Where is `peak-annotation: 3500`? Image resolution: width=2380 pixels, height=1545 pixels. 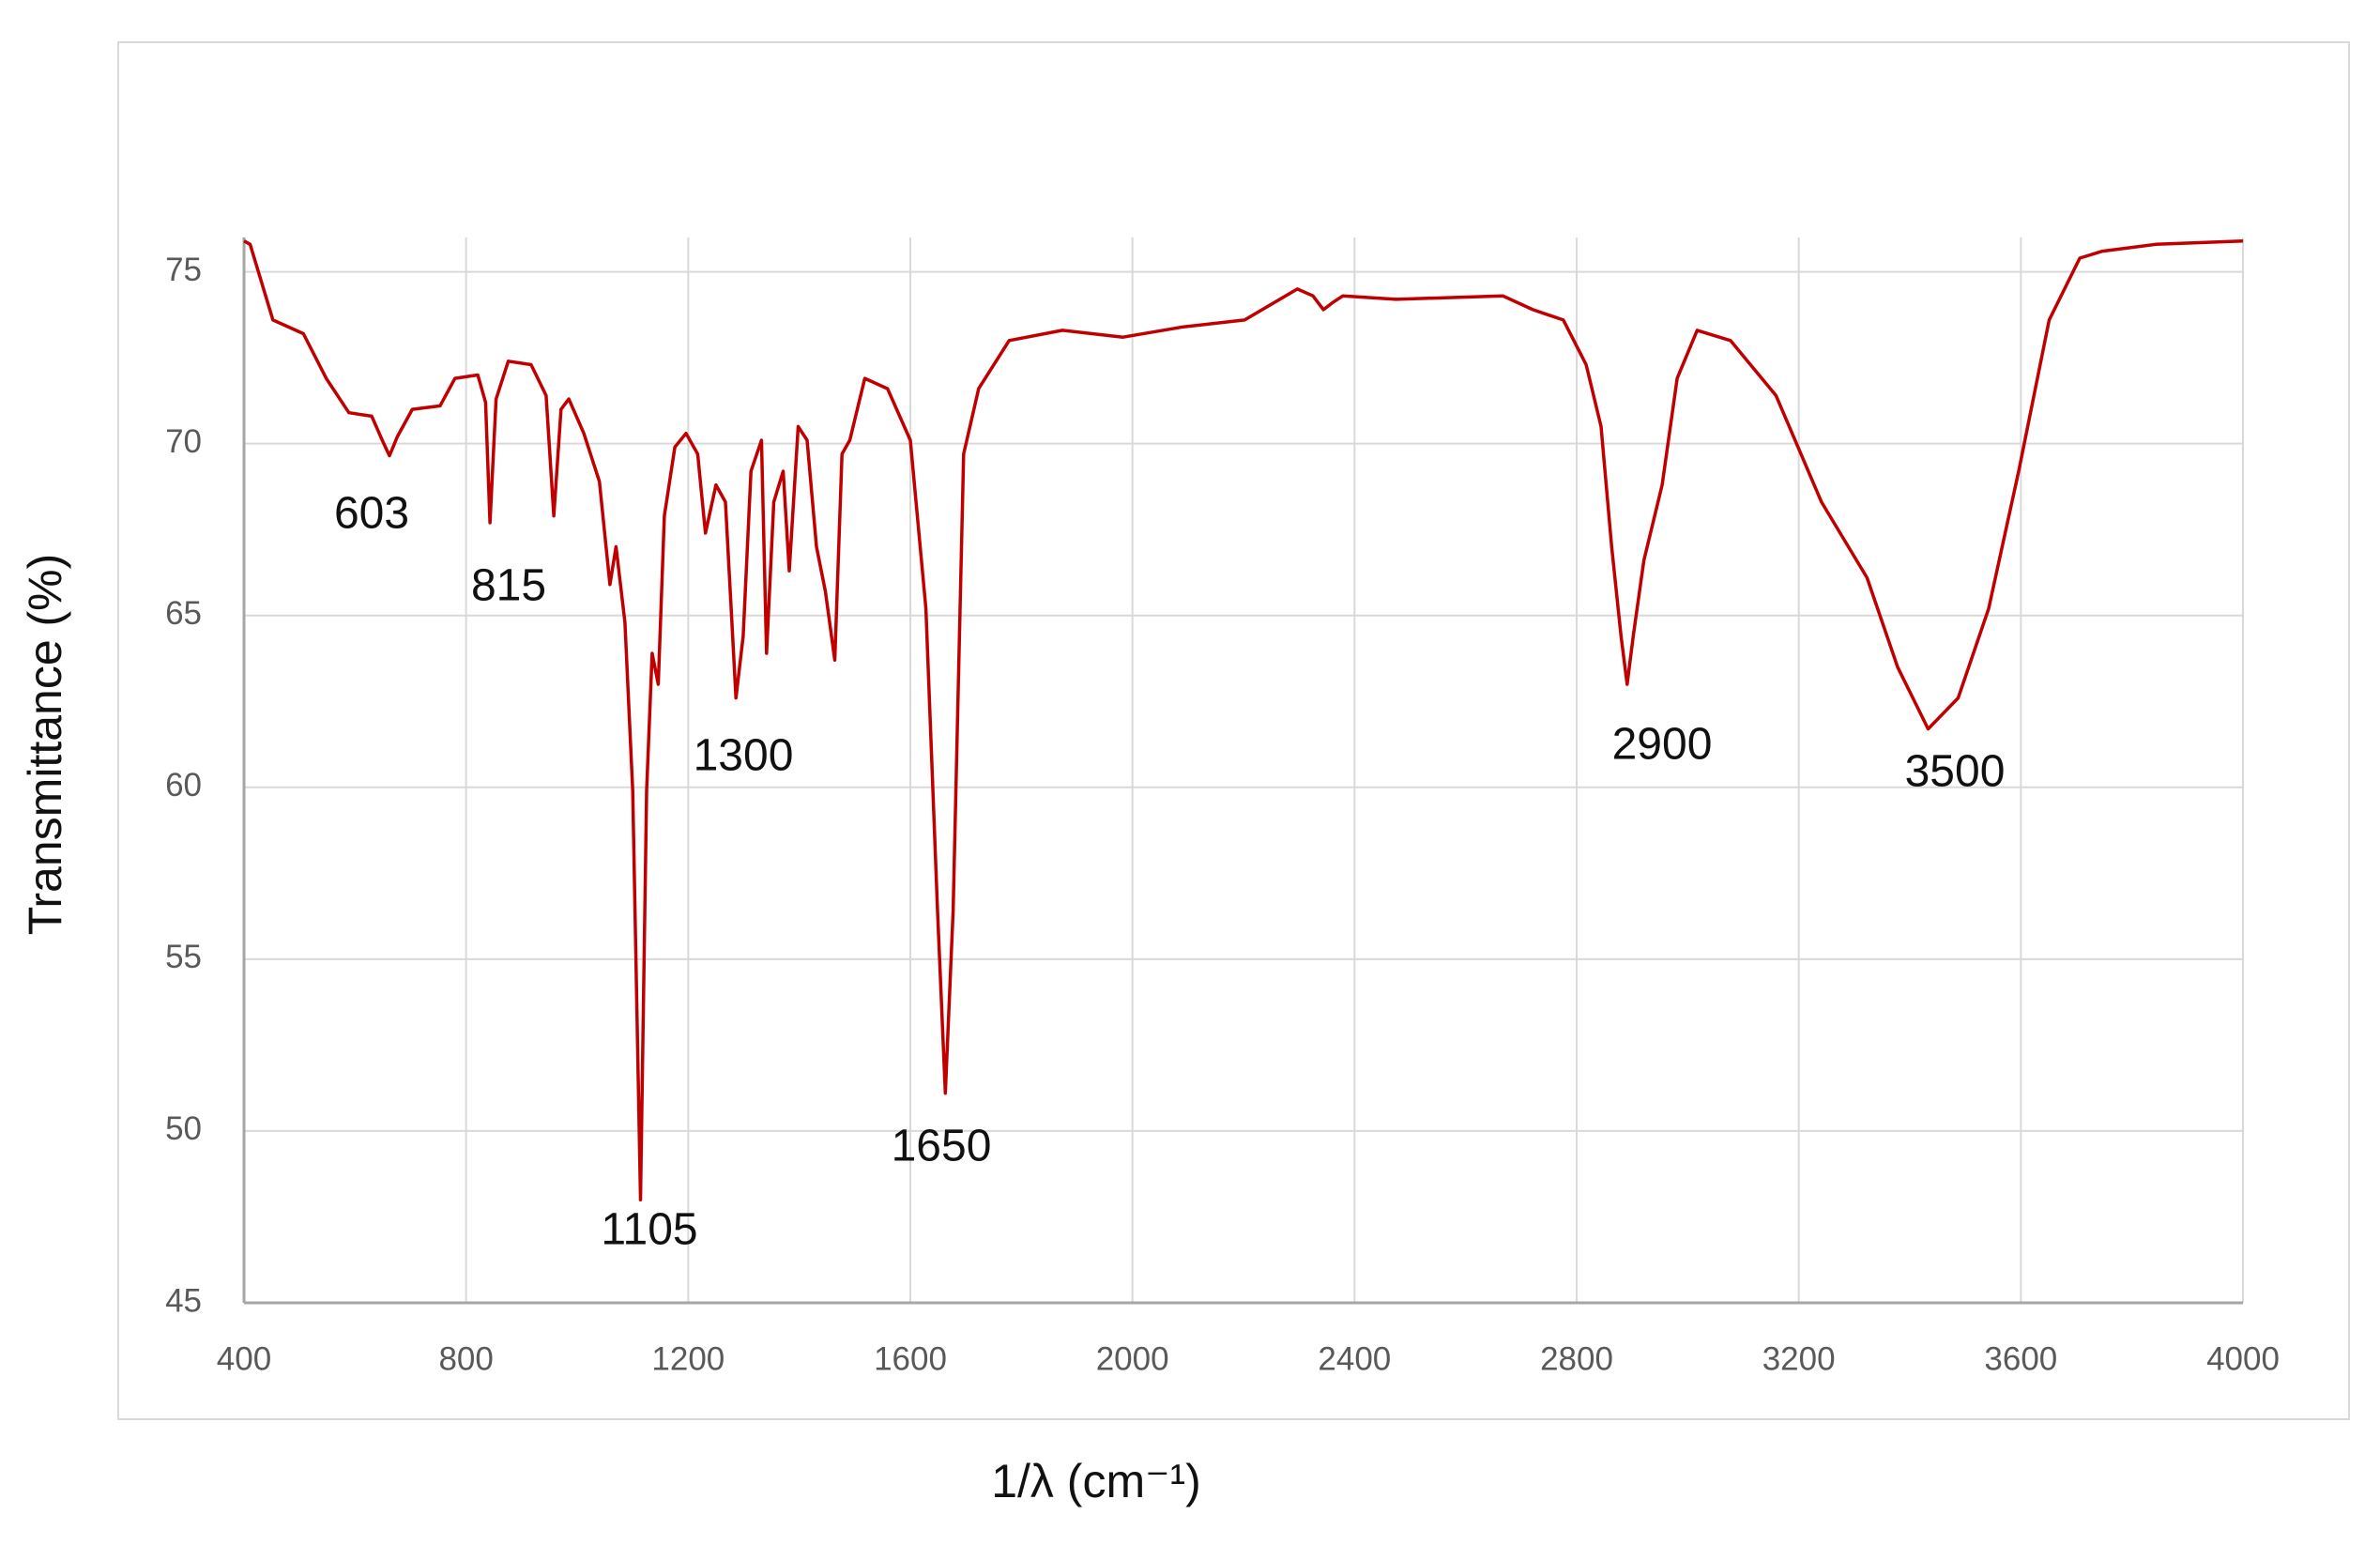
peak-annotation: 3500 is located at coordinates (1955, 772).